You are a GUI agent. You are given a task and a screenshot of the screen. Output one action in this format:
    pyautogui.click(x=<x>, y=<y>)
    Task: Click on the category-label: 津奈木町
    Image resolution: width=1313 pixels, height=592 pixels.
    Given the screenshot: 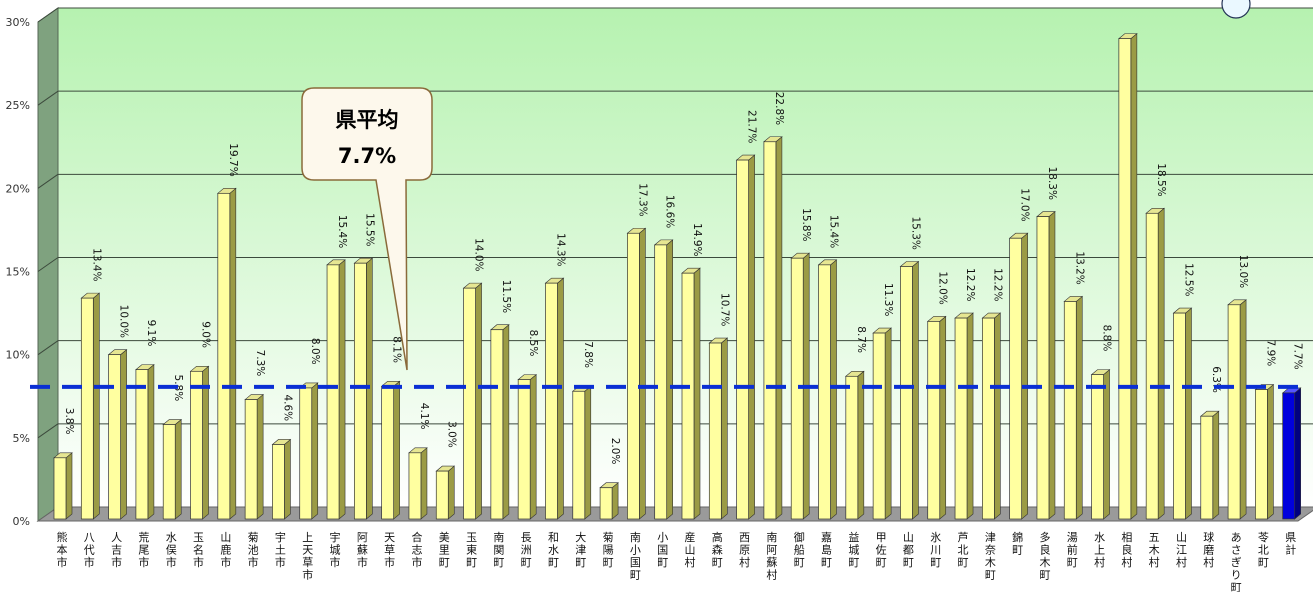 What is the action you would take?
    pyautogui.click(x=990, y=556)
    